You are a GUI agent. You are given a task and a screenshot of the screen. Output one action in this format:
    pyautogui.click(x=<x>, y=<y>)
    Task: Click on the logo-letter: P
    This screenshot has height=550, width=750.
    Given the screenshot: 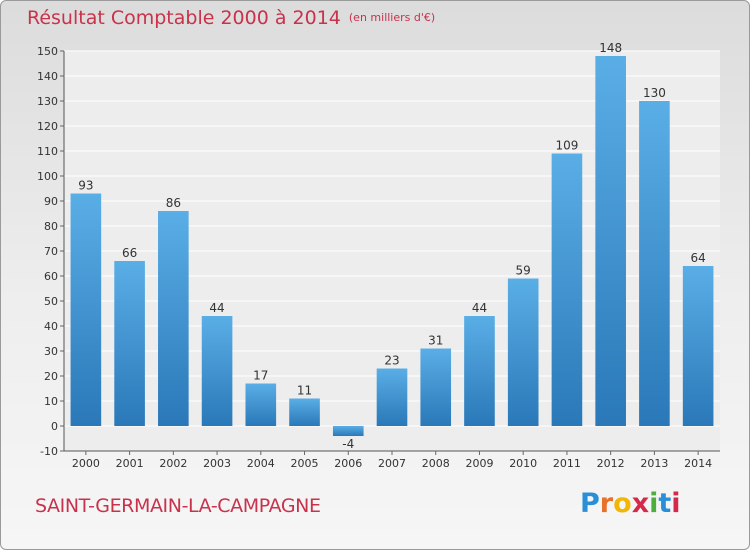 What is the action you would take?
    pyautogui.click(x=590, y=503)
    